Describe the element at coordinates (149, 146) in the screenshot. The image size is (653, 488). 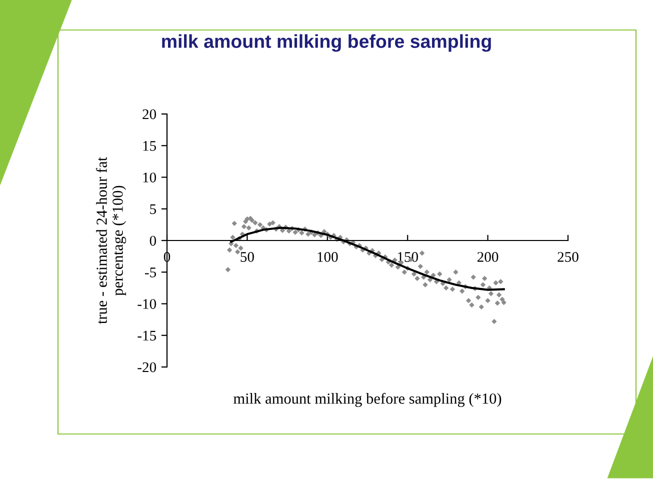
I see `y-tick-label: 15` at that location.